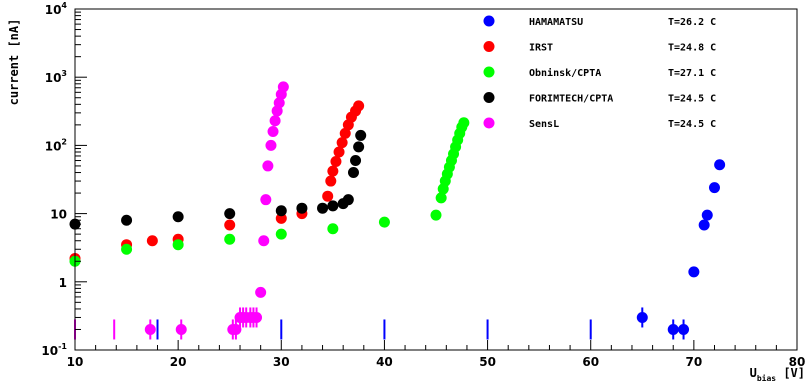 This screenshot has width=808, height=390. I want to click on legend-label: SensL, so click(544, 124).